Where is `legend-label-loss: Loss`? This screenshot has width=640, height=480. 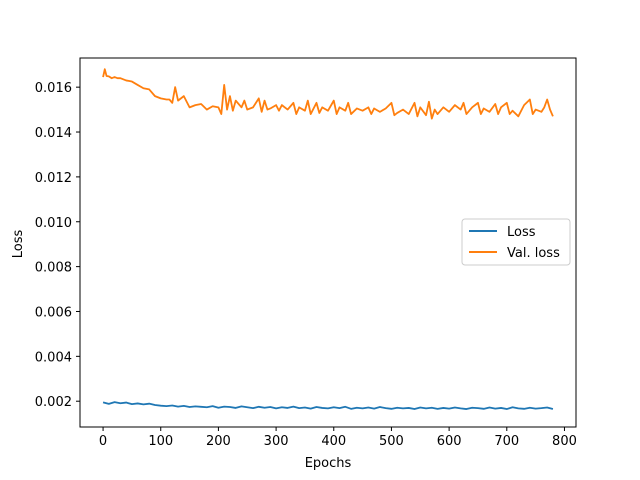 legend-label-loss: Loss is located at coordinates (521, 232).